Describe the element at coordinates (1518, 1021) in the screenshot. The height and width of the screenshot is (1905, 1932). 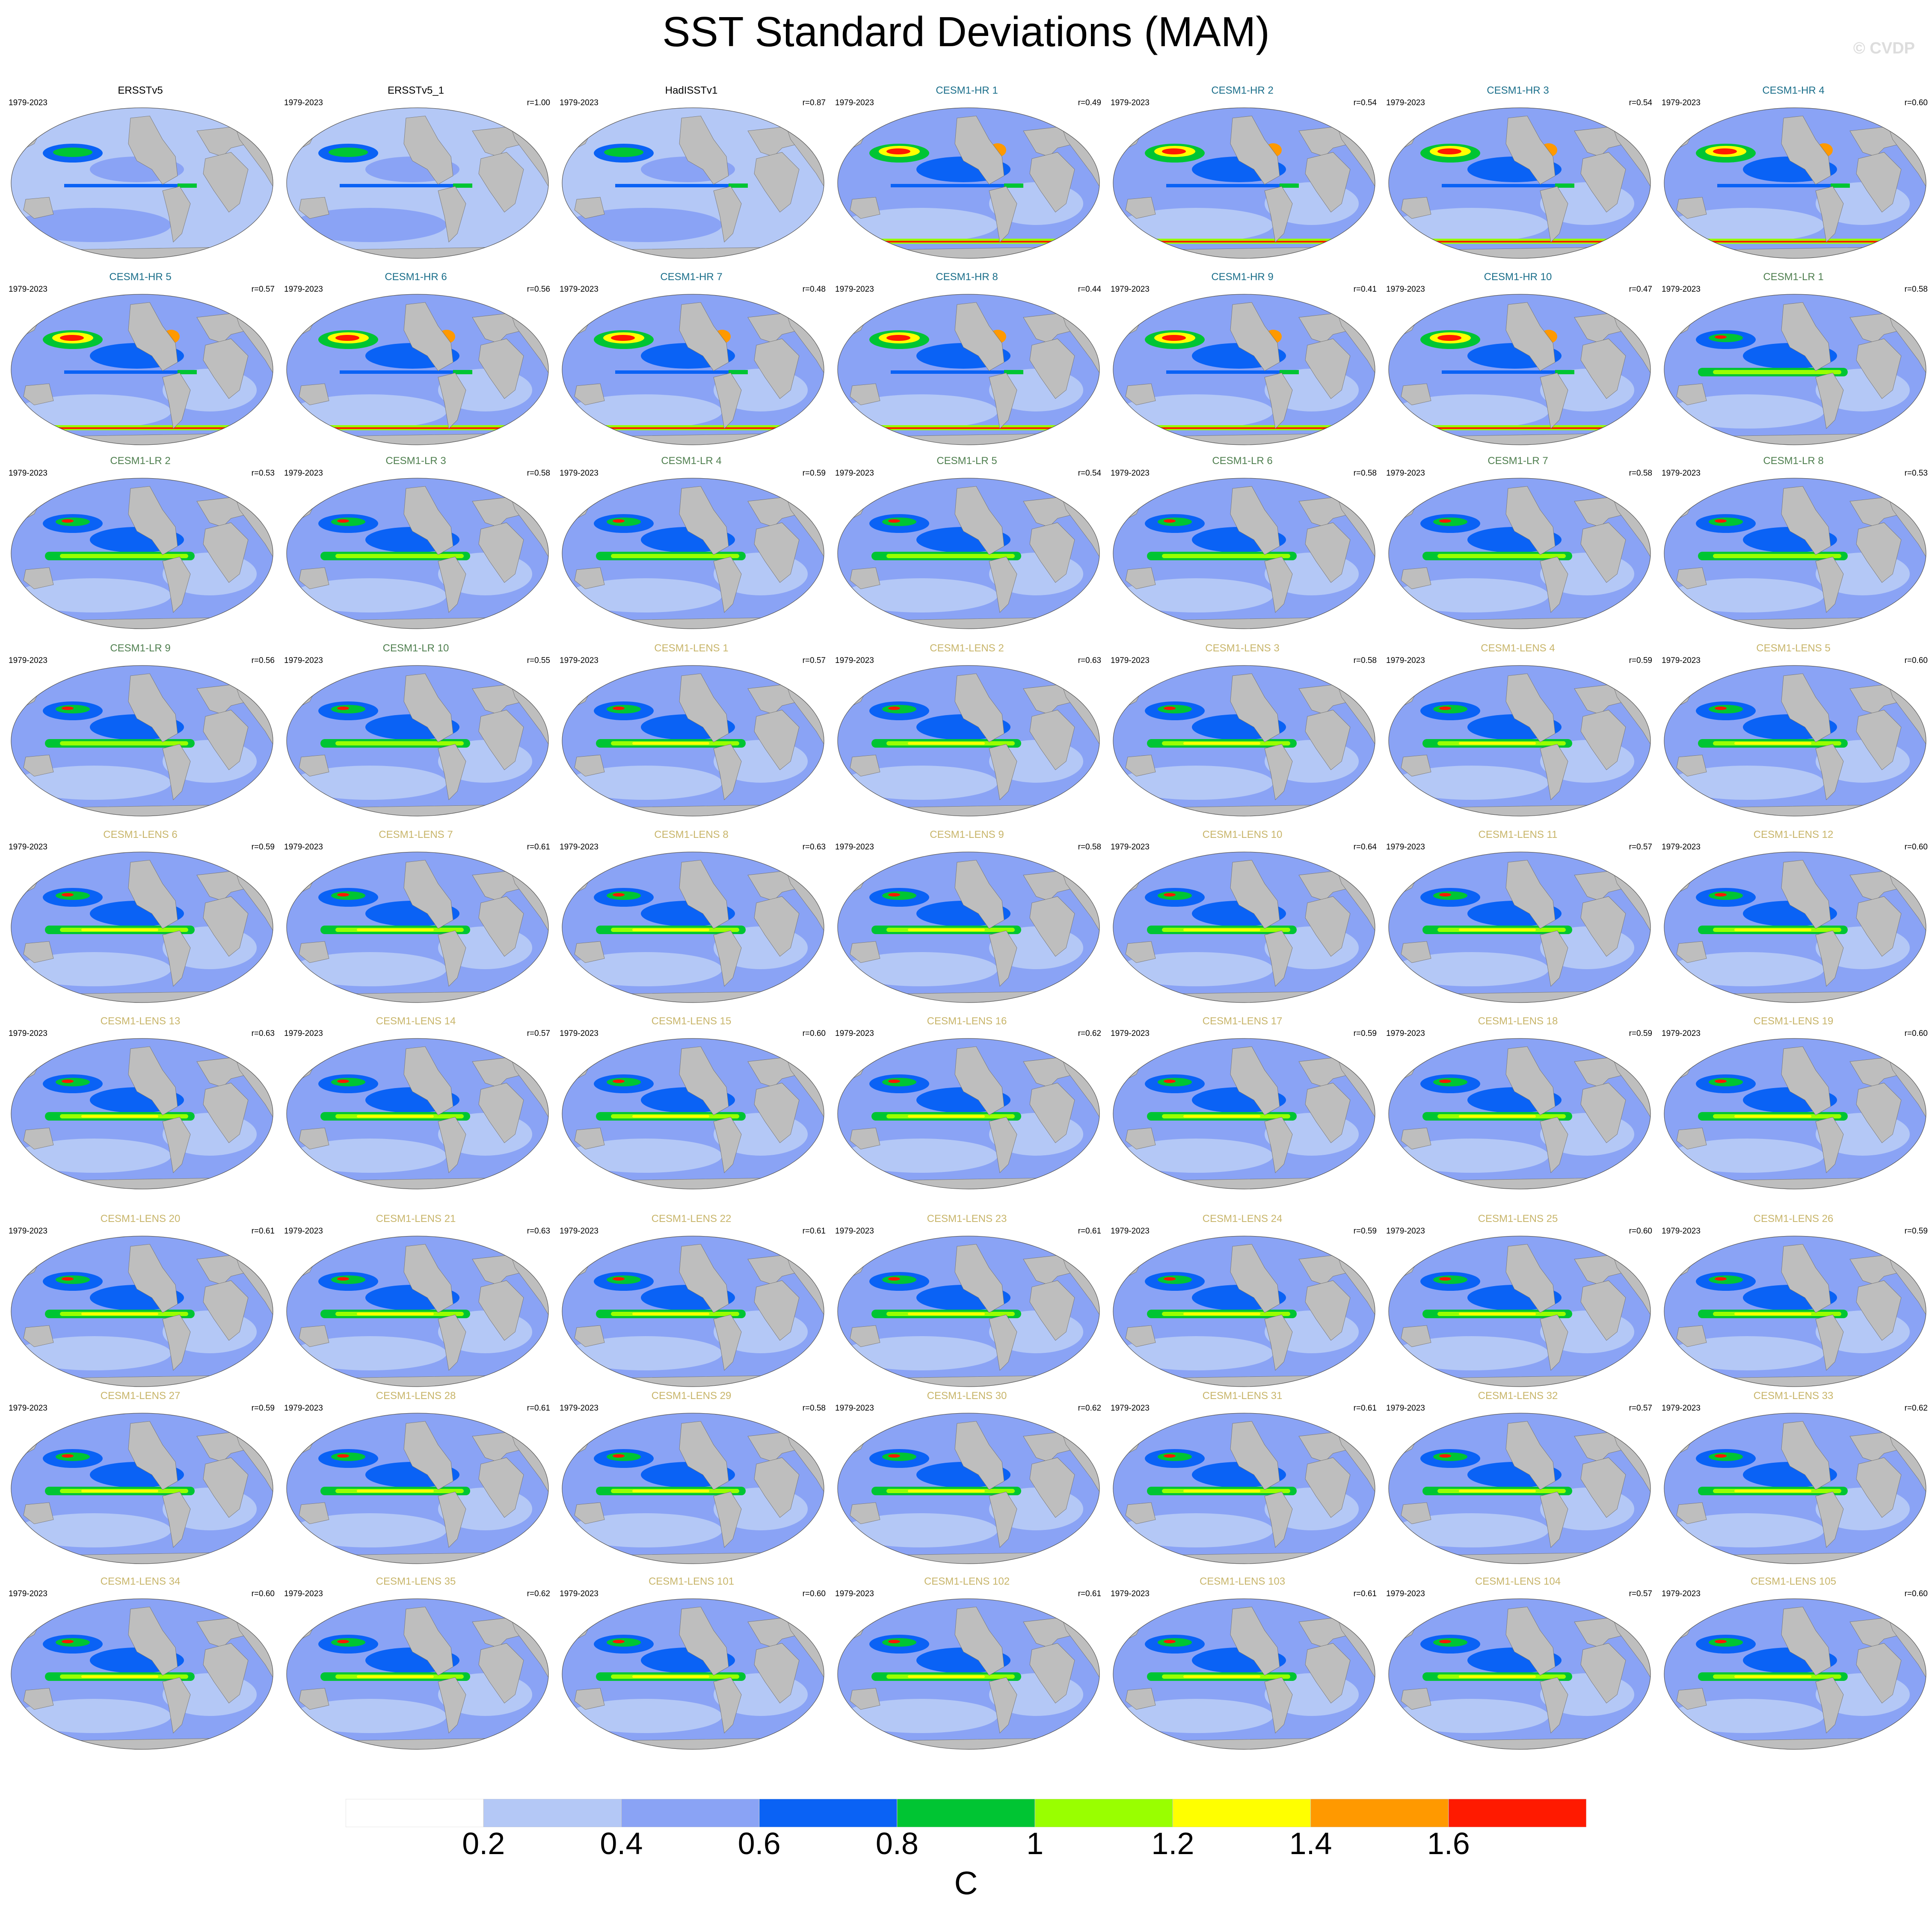
I see `panel-title: CESM1-LENS 18` at that location.